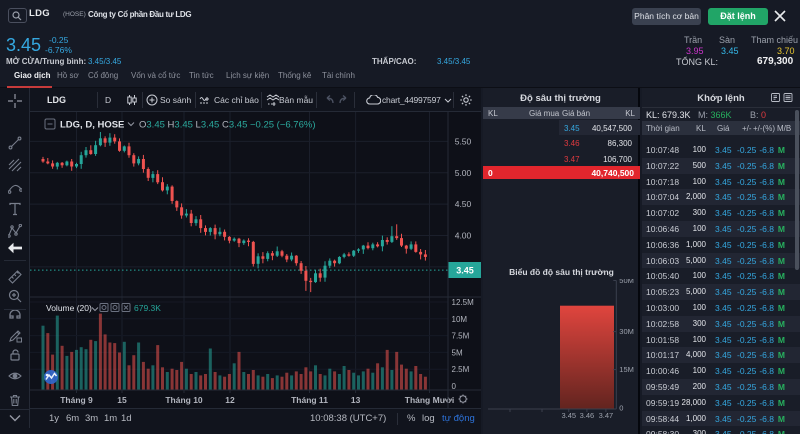  What do you see at coordinates (626, 282) in the screenshot?
I see `svg-text: 50M` at bounding box center [626, 282].